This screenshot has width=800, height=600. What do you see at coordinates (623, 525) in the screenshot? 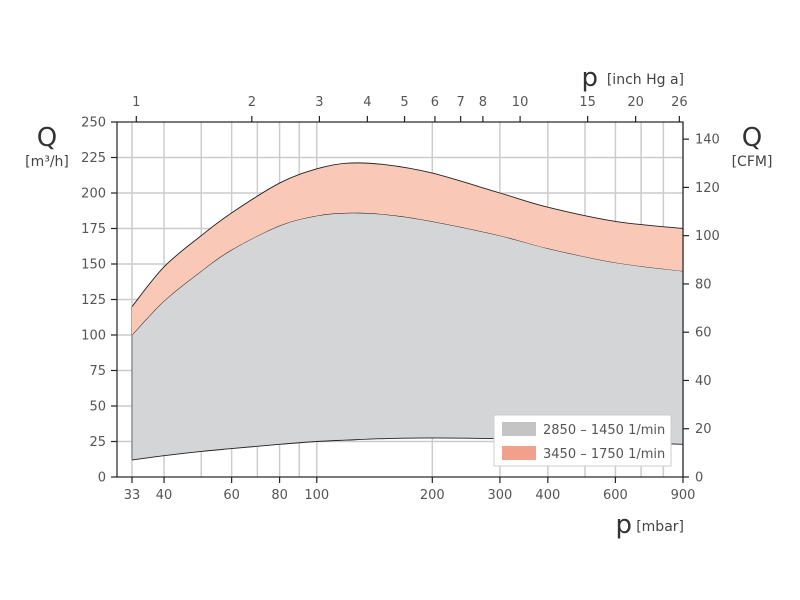
I see `bottom-axis-symbol: p` at bounding box center [623, 525].